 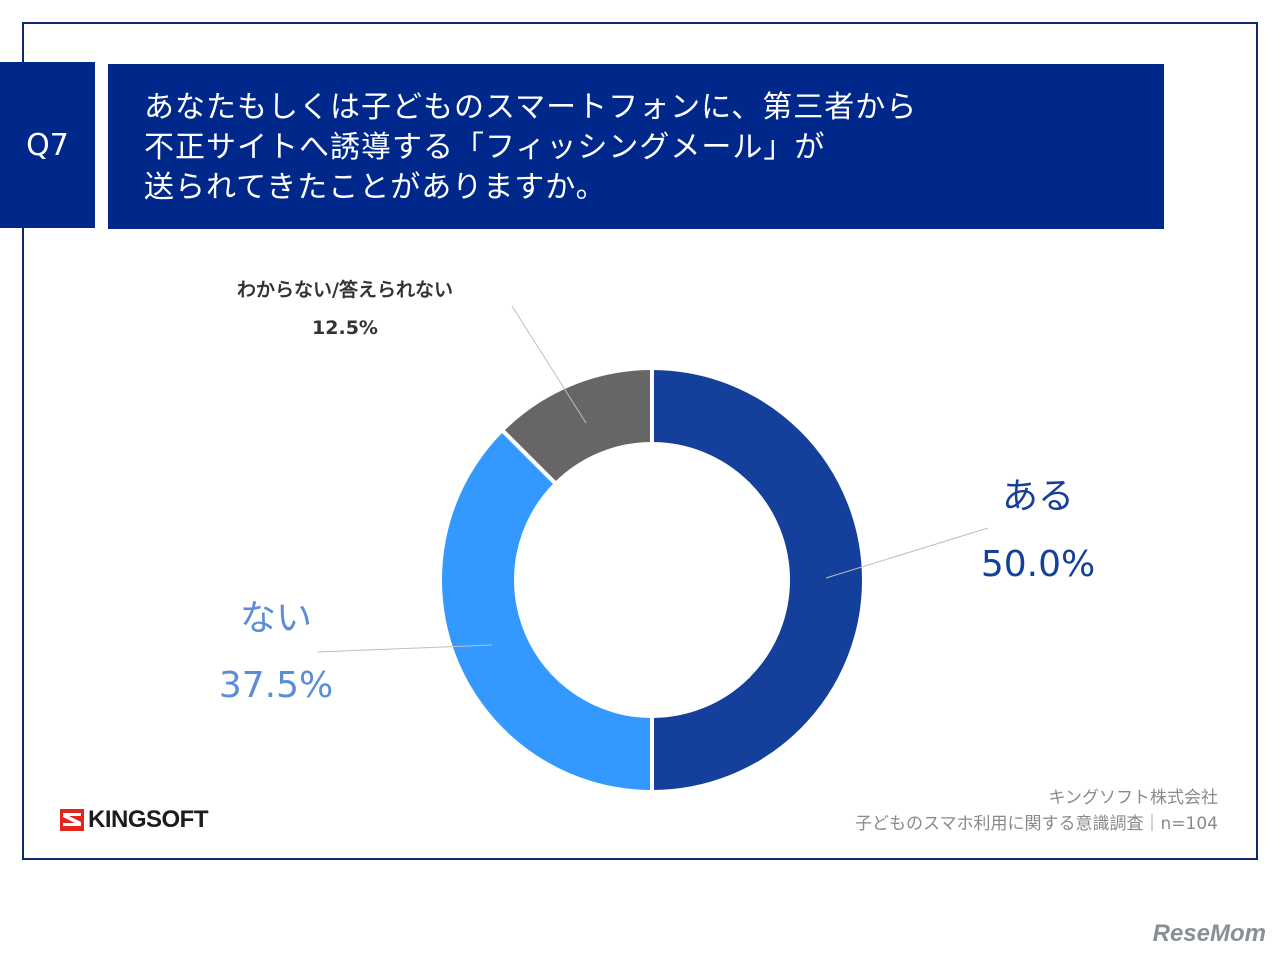 I want to click on slice-label-nai: ない, so click(x=276, y=618).